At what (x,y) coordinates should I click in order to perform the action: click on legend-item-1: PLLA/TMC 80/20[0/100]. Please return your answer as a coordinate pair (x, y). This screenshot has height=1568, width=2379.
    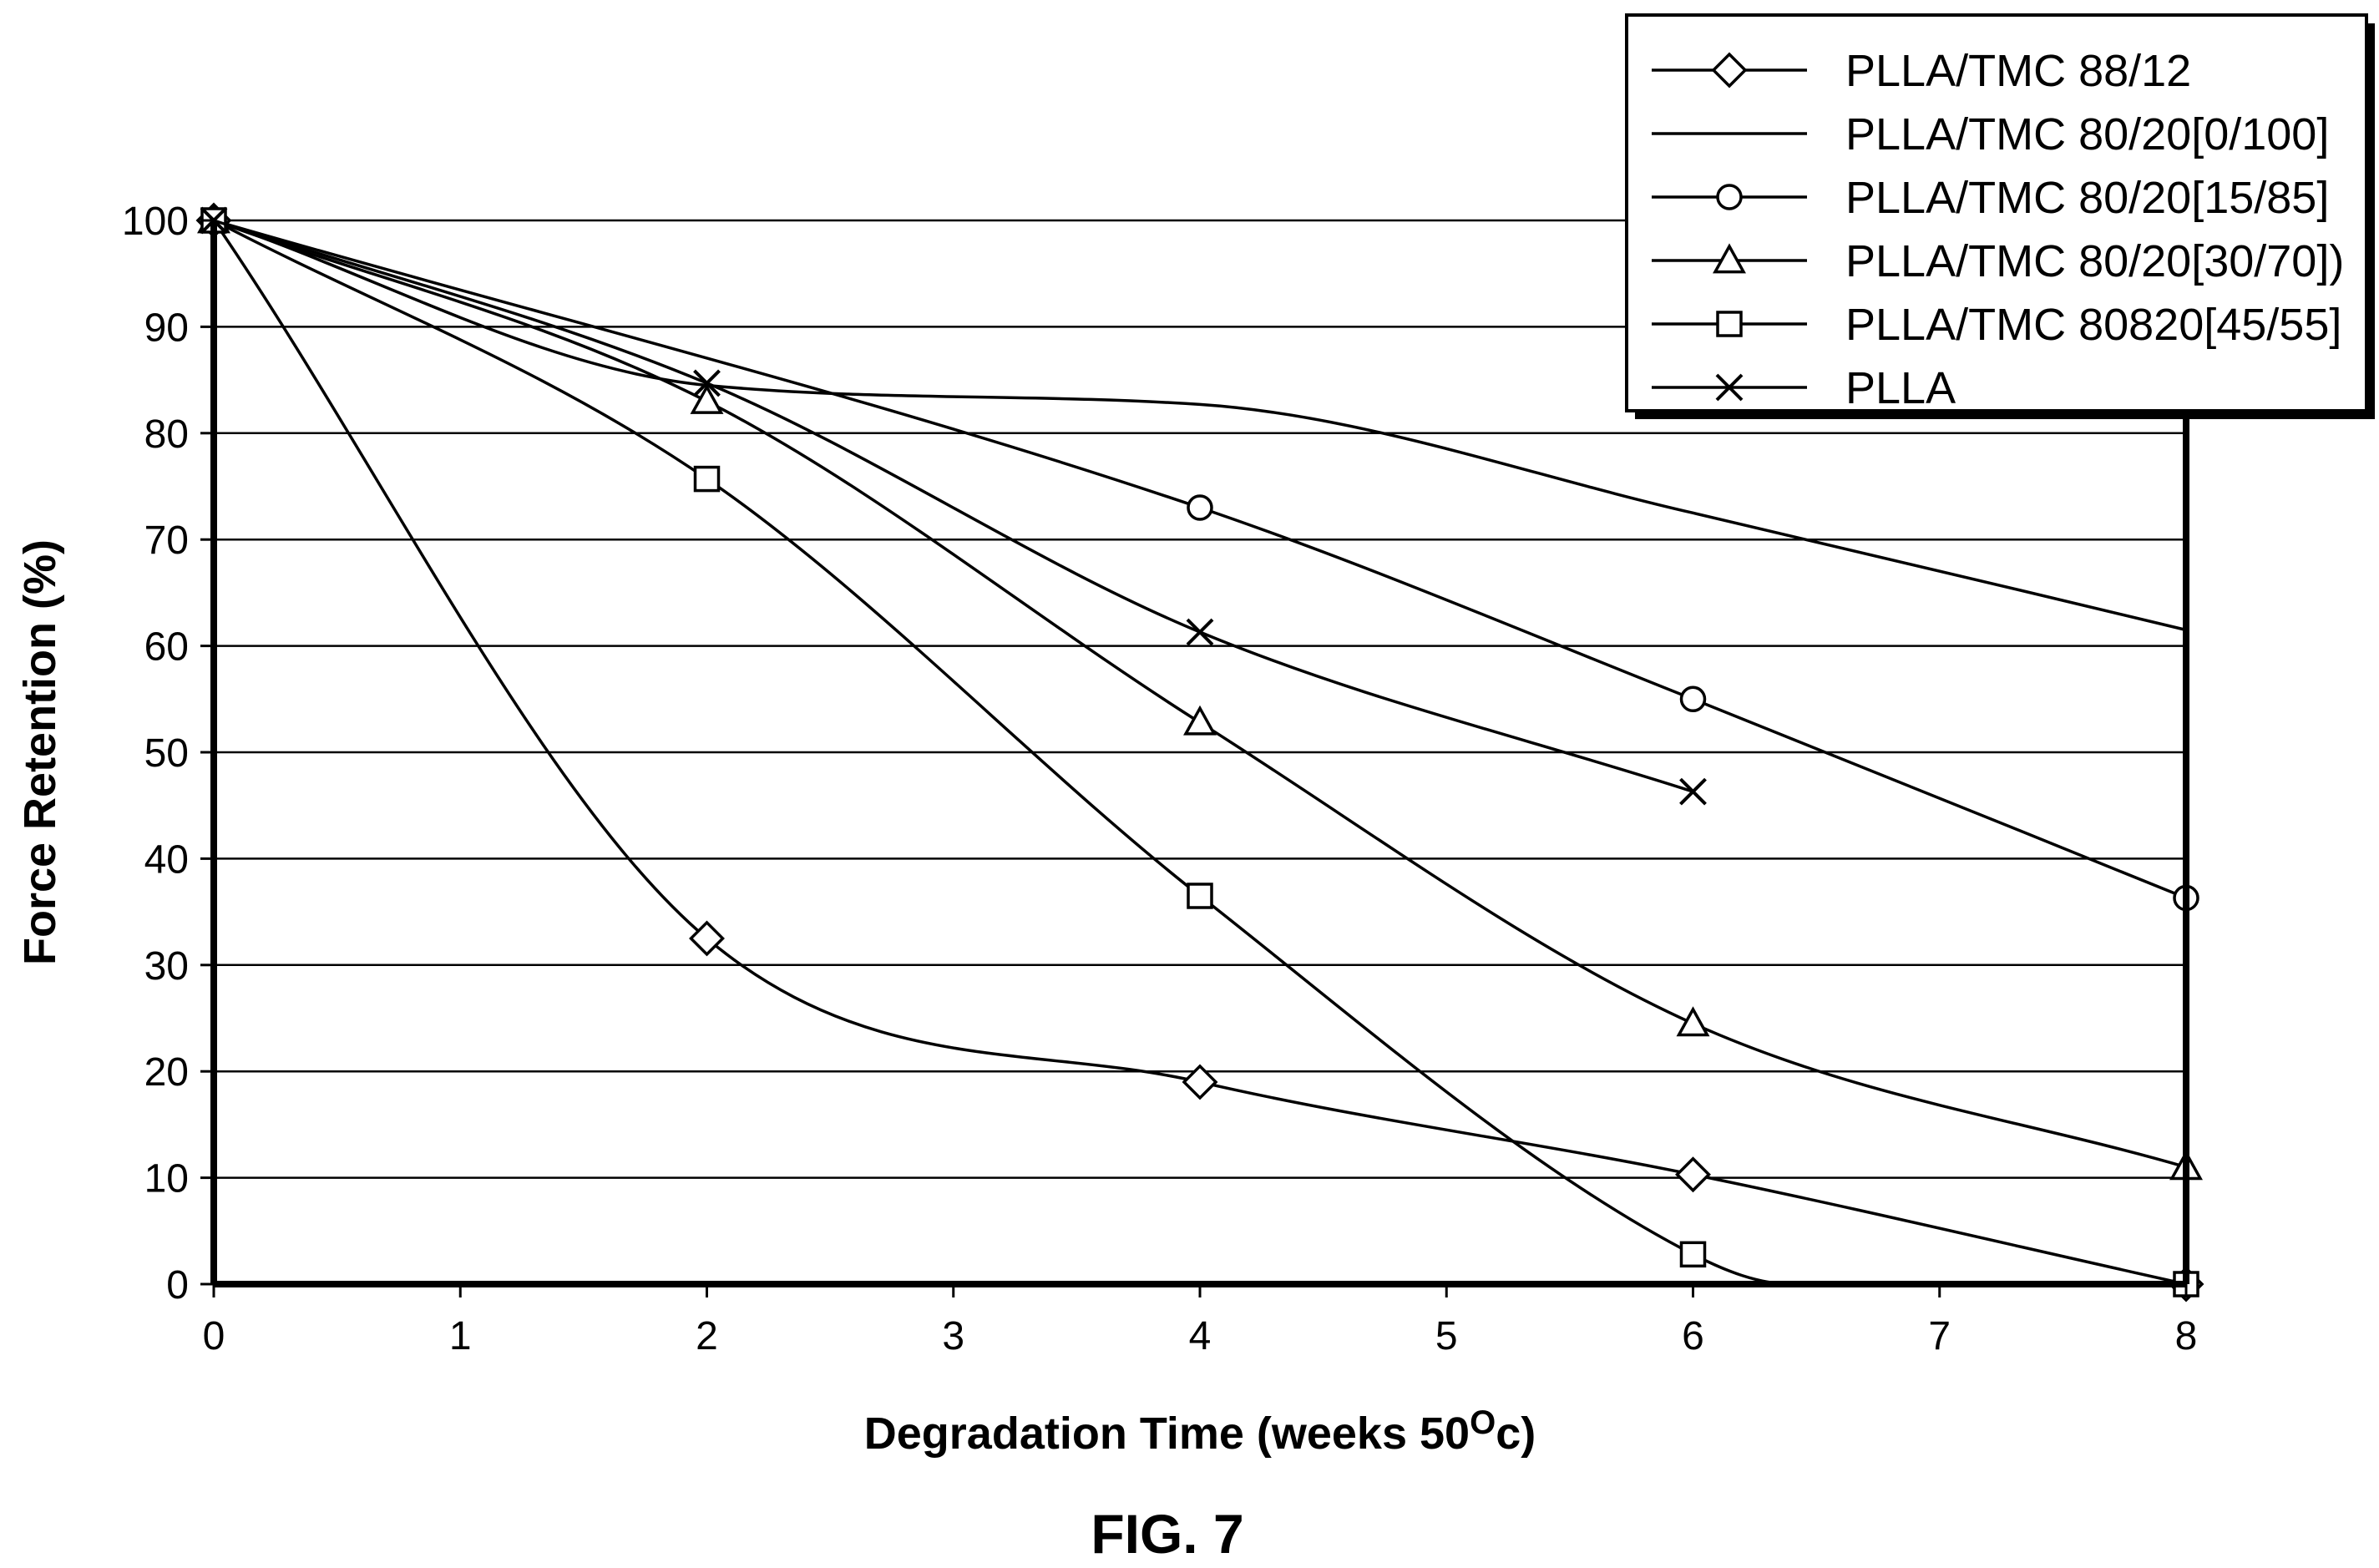
    Looking at the image, I should click on (1991, 134).